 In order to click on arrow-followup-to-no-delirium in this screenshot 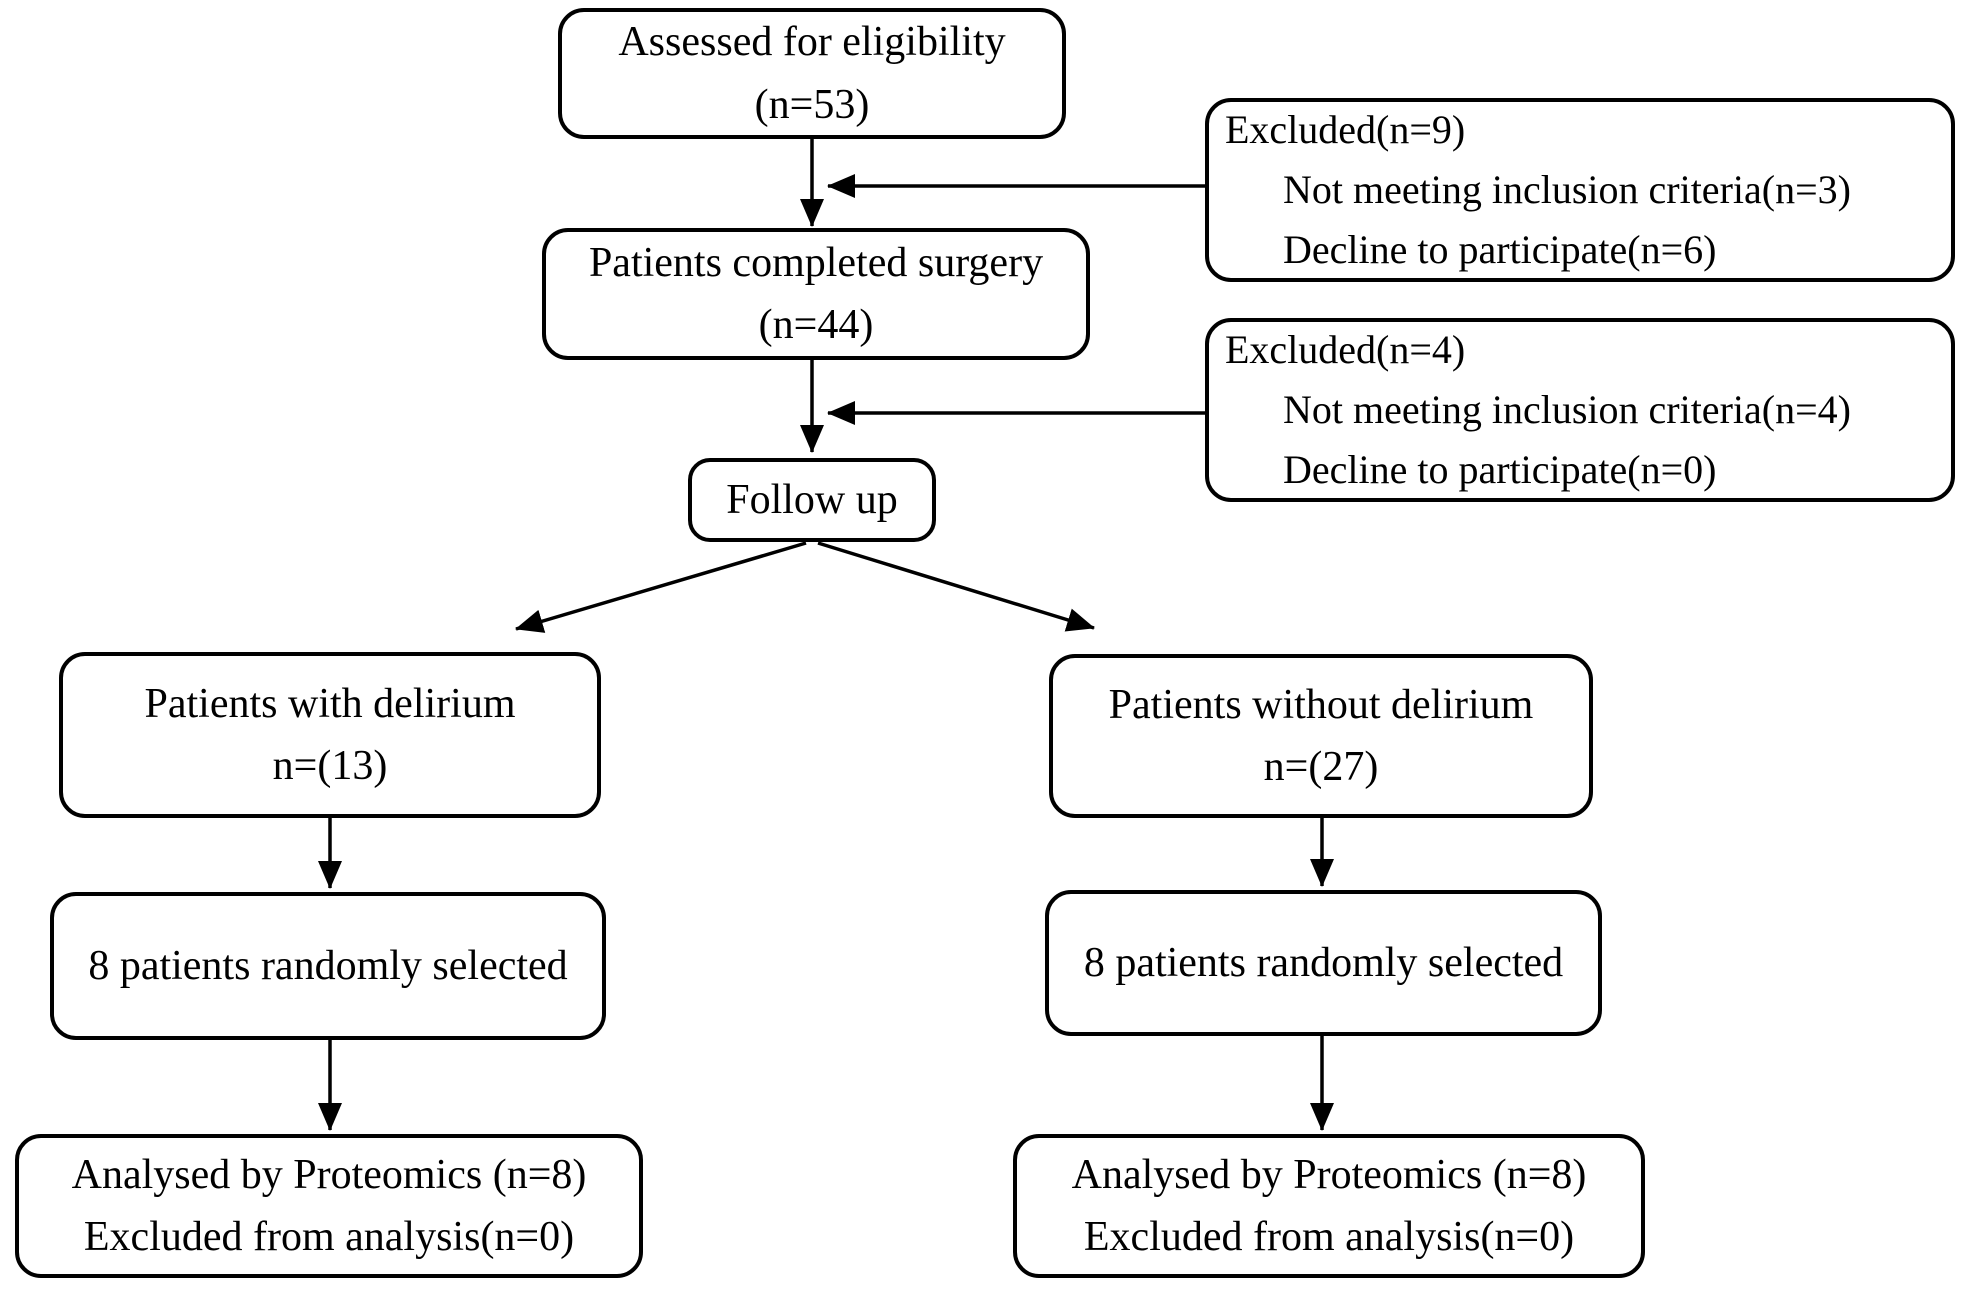, I will do `click(956, 586)`.